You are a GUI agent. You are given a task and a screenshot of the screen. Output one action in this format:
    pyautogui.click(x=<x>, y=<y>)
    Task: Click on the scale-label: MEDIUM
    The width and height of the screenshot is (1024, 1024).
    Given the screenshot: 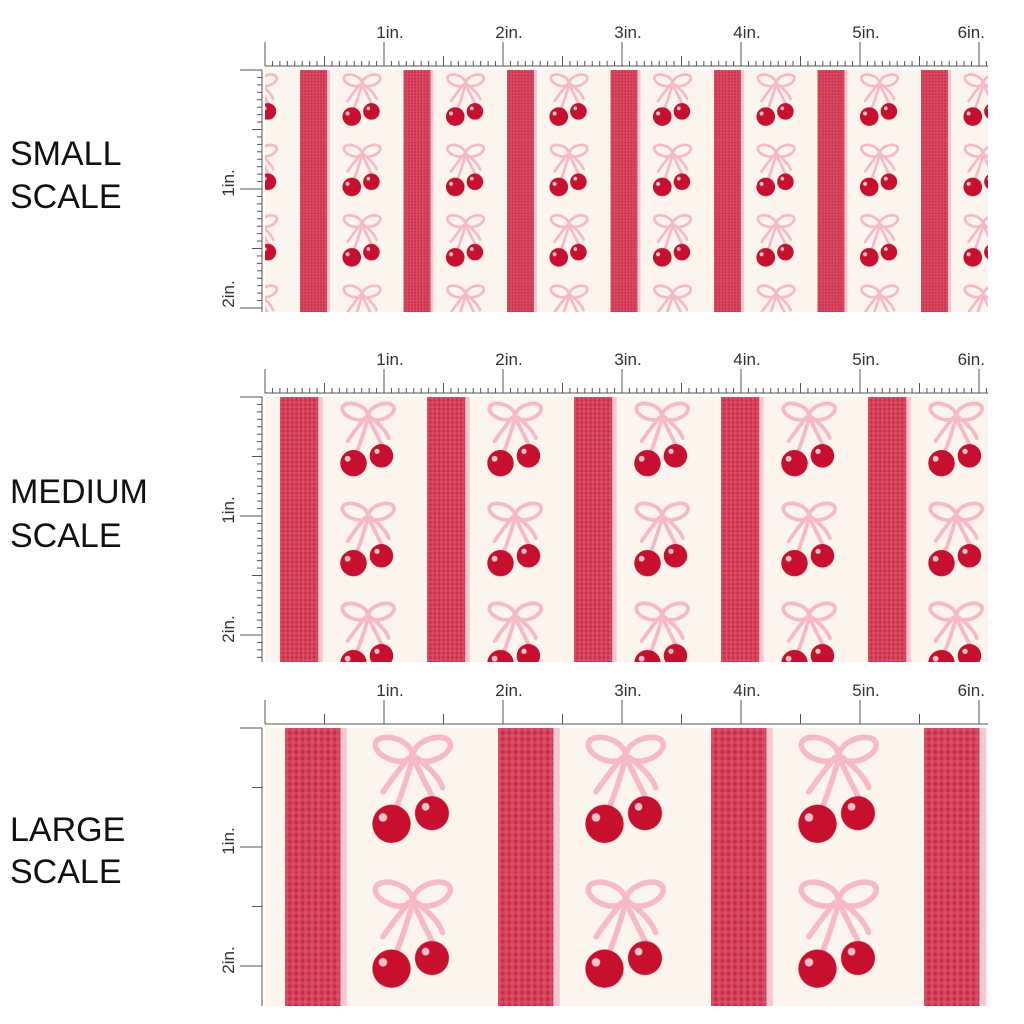 What is the action you would take?
    pyautogui.click(x=79, y=492)
    